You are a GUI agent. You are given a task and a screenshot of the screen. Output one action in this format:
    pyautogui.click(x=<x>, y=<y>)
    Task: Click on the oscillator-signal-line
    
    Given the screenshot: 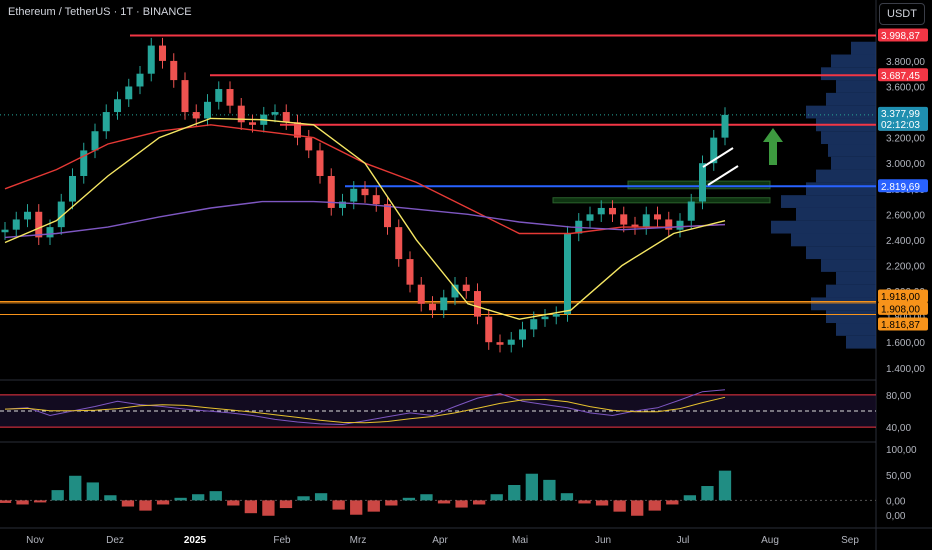 What is the action you would take?
    pyautogui.click(x=365, y=410)
    